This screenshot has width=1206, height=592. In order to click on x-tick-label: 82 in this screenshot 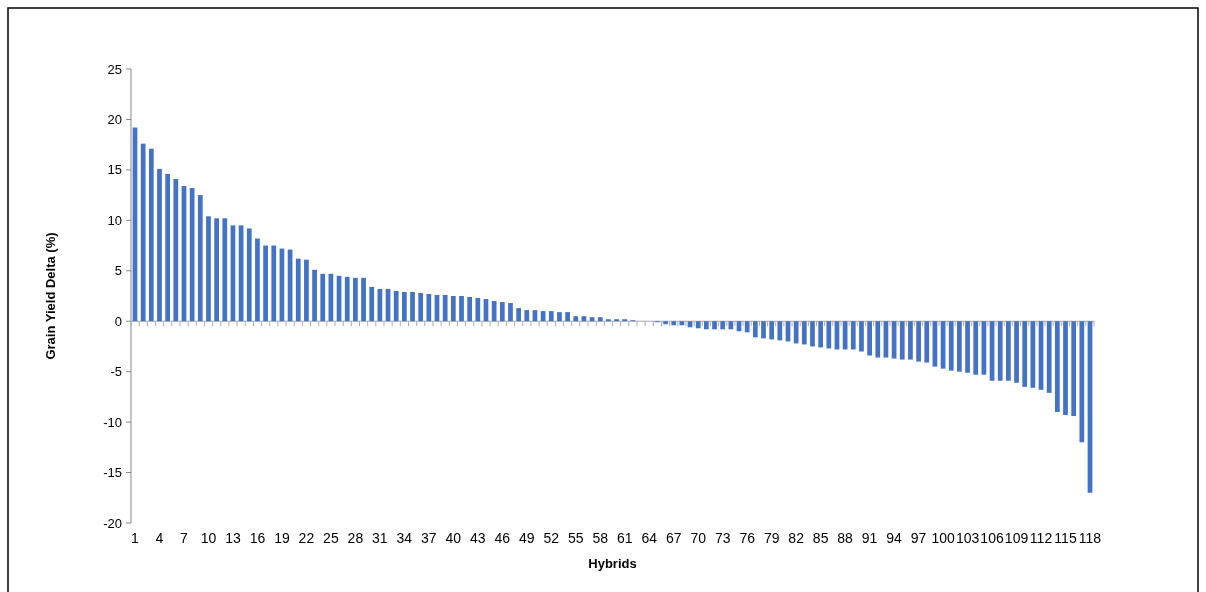, I will do `click(796, 538)`.